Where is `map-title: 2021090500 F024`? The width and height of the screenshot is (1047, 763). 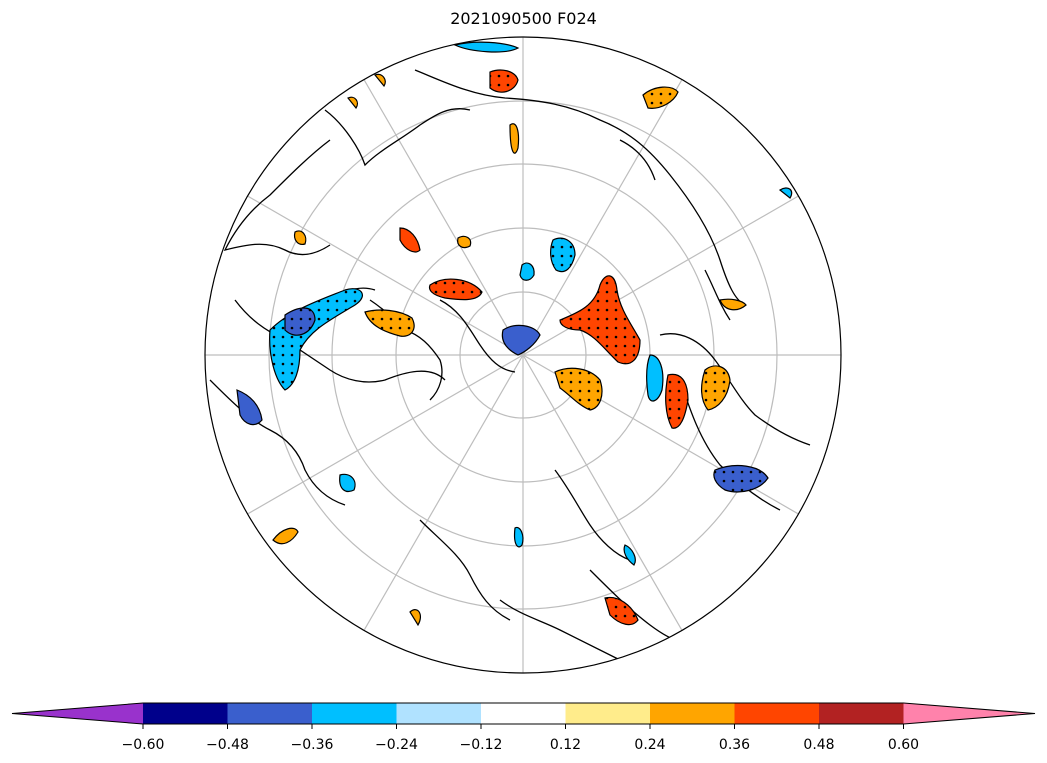
map-title: 2021090500 F024 is located at coordinates (523, 18).